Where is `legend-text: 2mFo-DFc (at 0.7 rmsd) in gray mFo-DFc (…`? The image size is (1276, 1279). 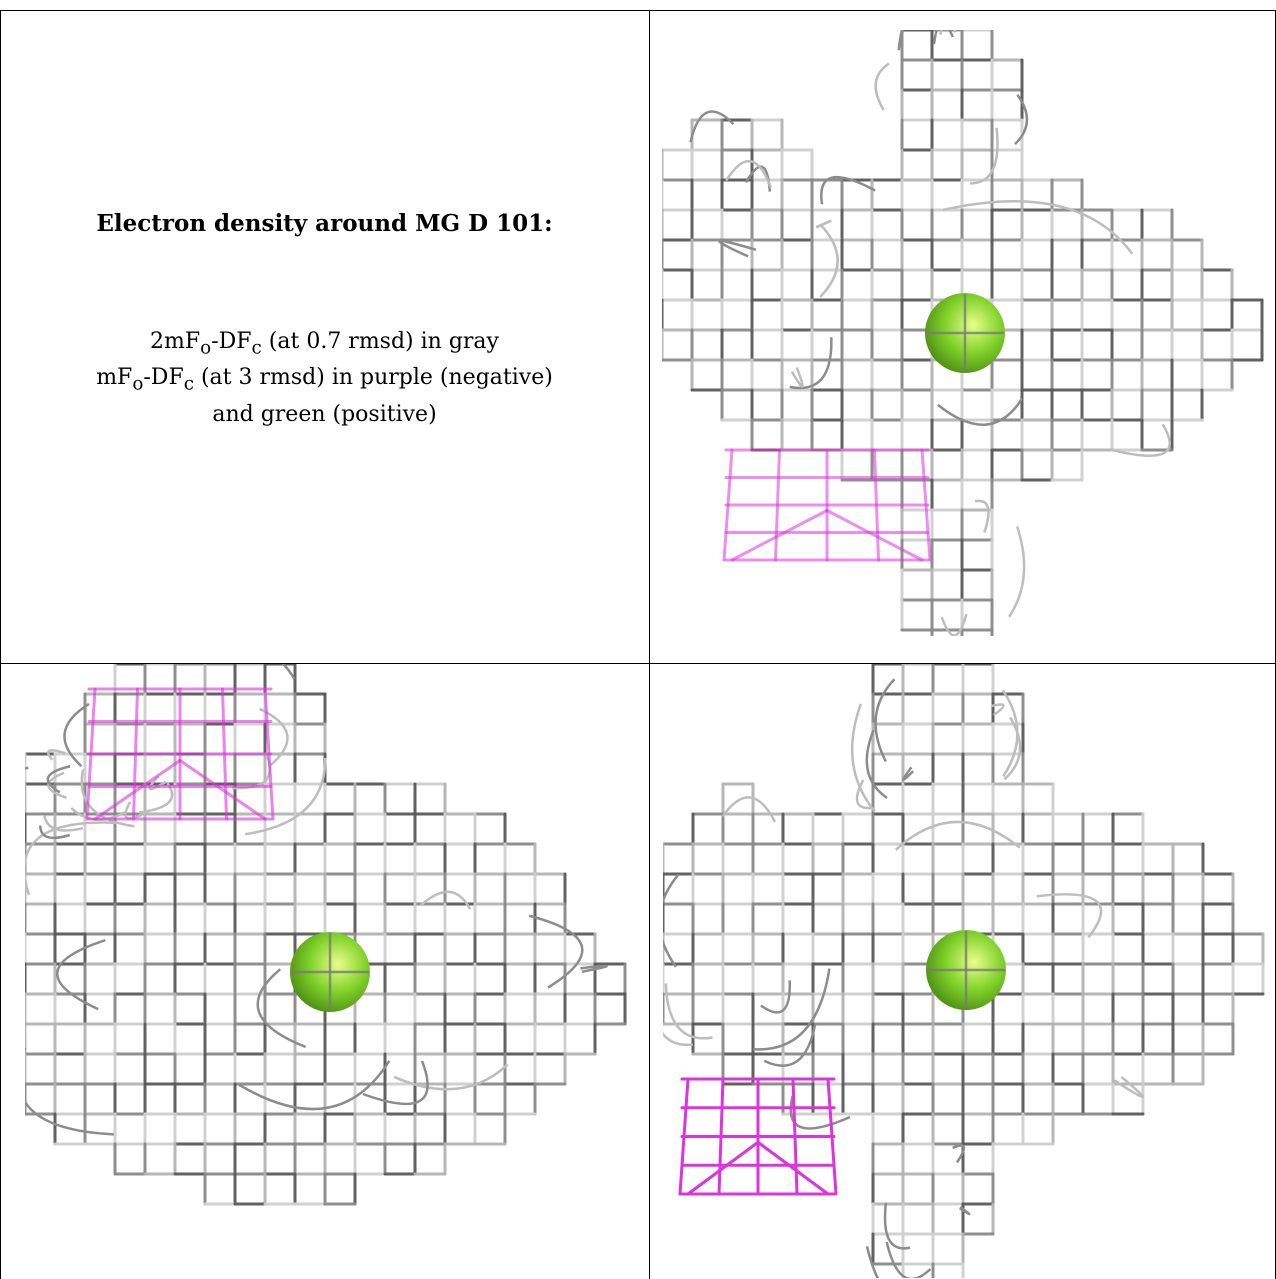
legend-text: 2mFo-DFc (at 0.7 rmsd) in gray mFo-DFc (… is located at coordinates (324, 378).